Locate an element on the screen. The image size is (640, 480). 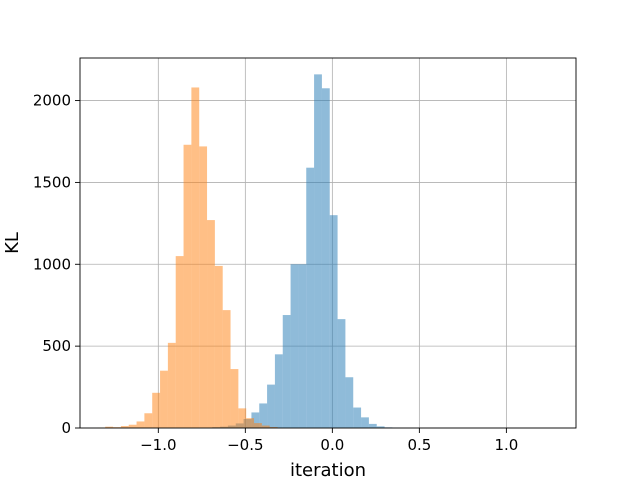
y-tick-label-4: 2000 is located at coordinates (52, 101).